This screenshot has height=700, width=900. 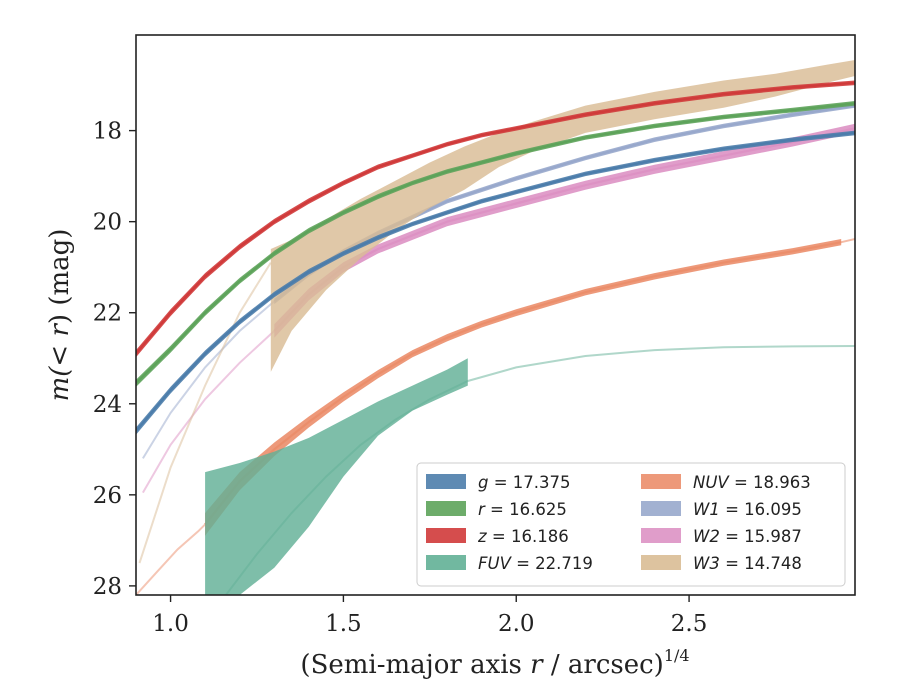 What do you see at coordinates (747, 563) in the screenshot?
I see `legend-label: W3 = 14.748` at bounding box center [747, 563].